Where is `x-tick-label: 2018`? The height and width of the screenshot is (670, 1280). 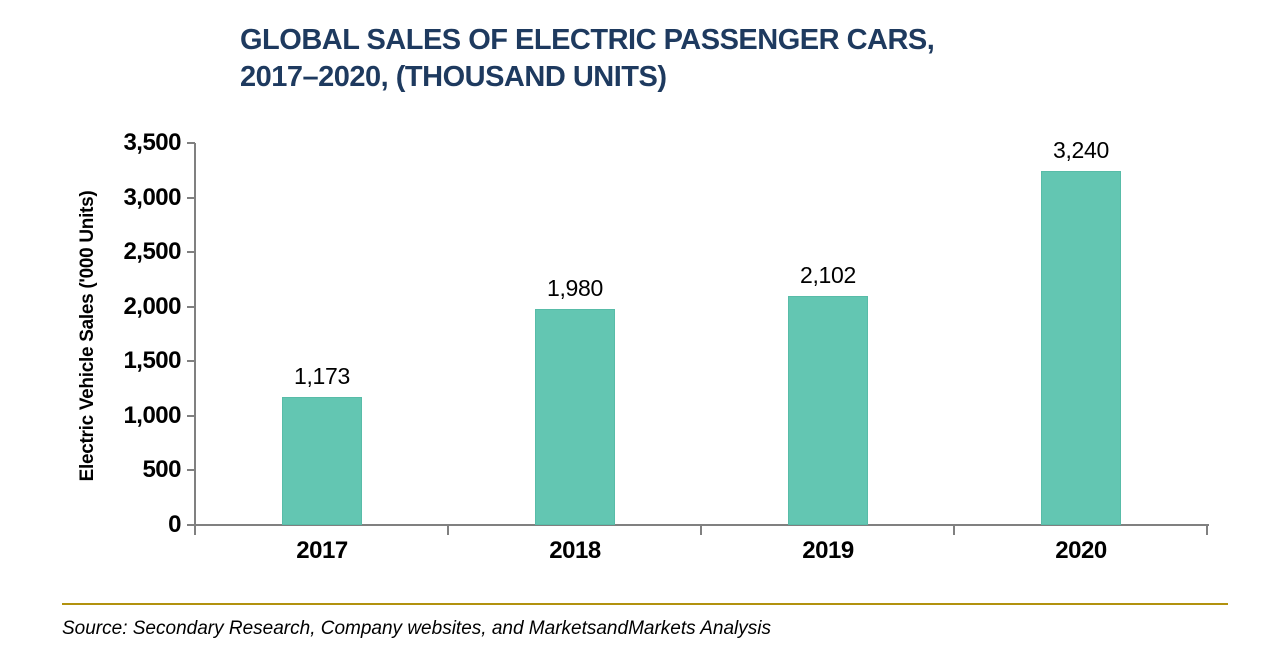
x-tick-label: 2018 is located at coordinates (575, 550).